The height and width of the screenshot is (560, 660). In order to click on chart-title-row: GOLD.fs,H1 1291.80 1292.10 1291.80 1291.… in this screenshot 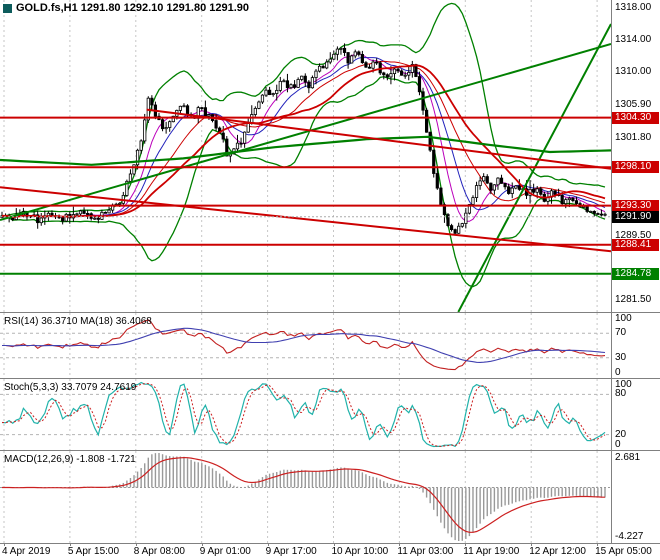, I will do `click(126, 8)`.